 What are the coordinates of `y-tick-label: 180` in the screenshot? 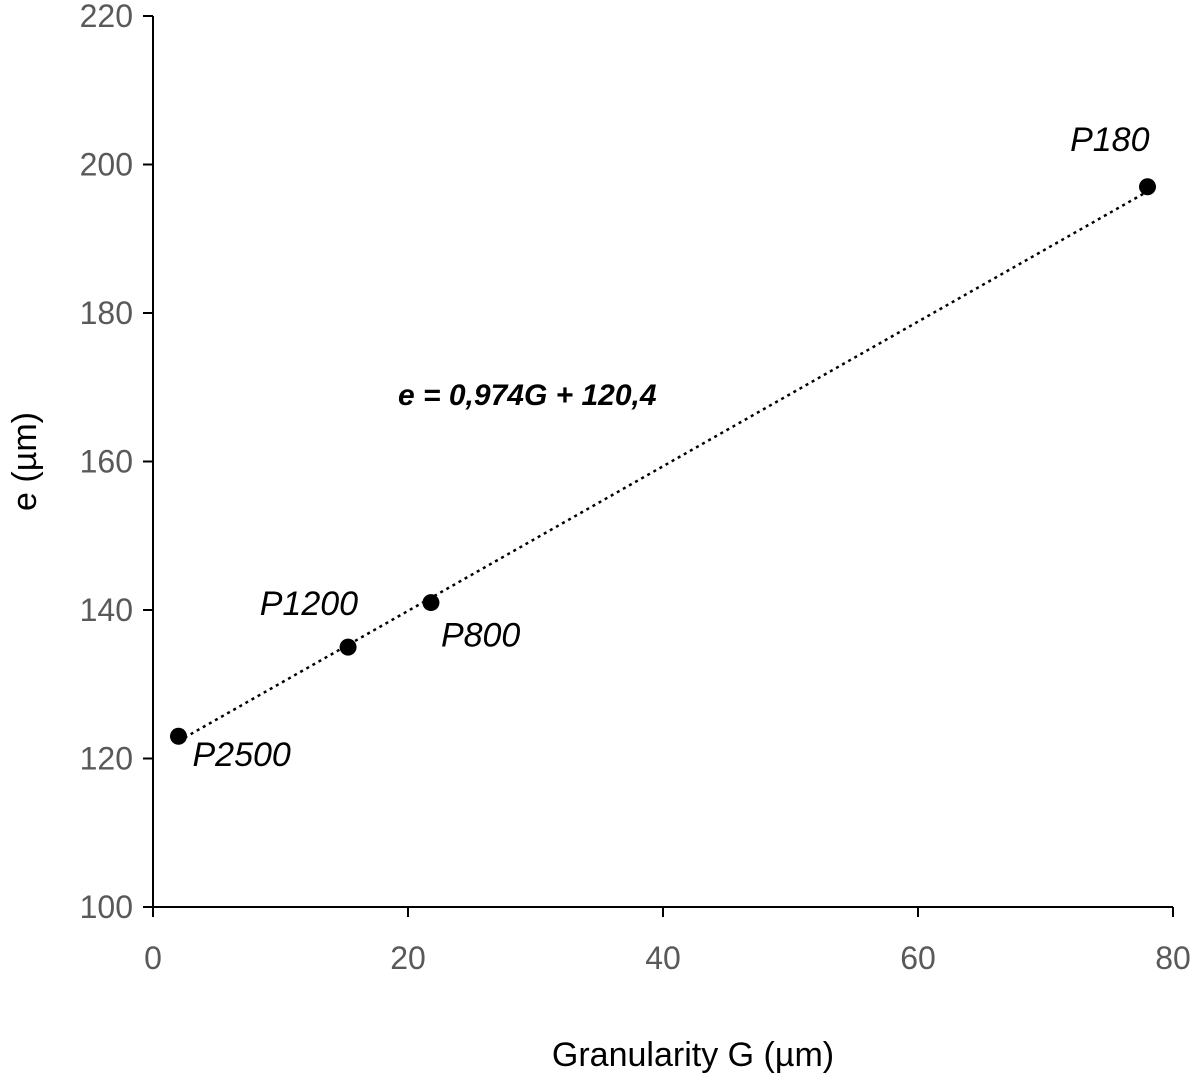 It's located at (106, 313).